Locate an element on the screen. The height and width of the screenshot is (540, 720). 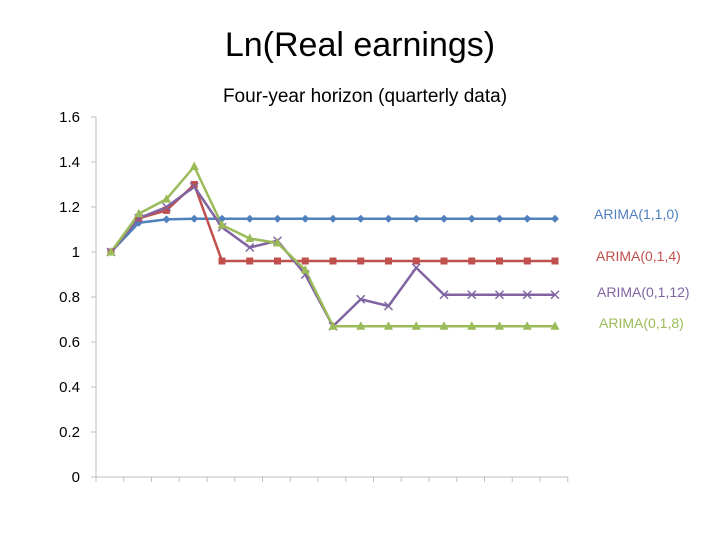
y-tick-label: 1 is located at coordinates (76, 252).